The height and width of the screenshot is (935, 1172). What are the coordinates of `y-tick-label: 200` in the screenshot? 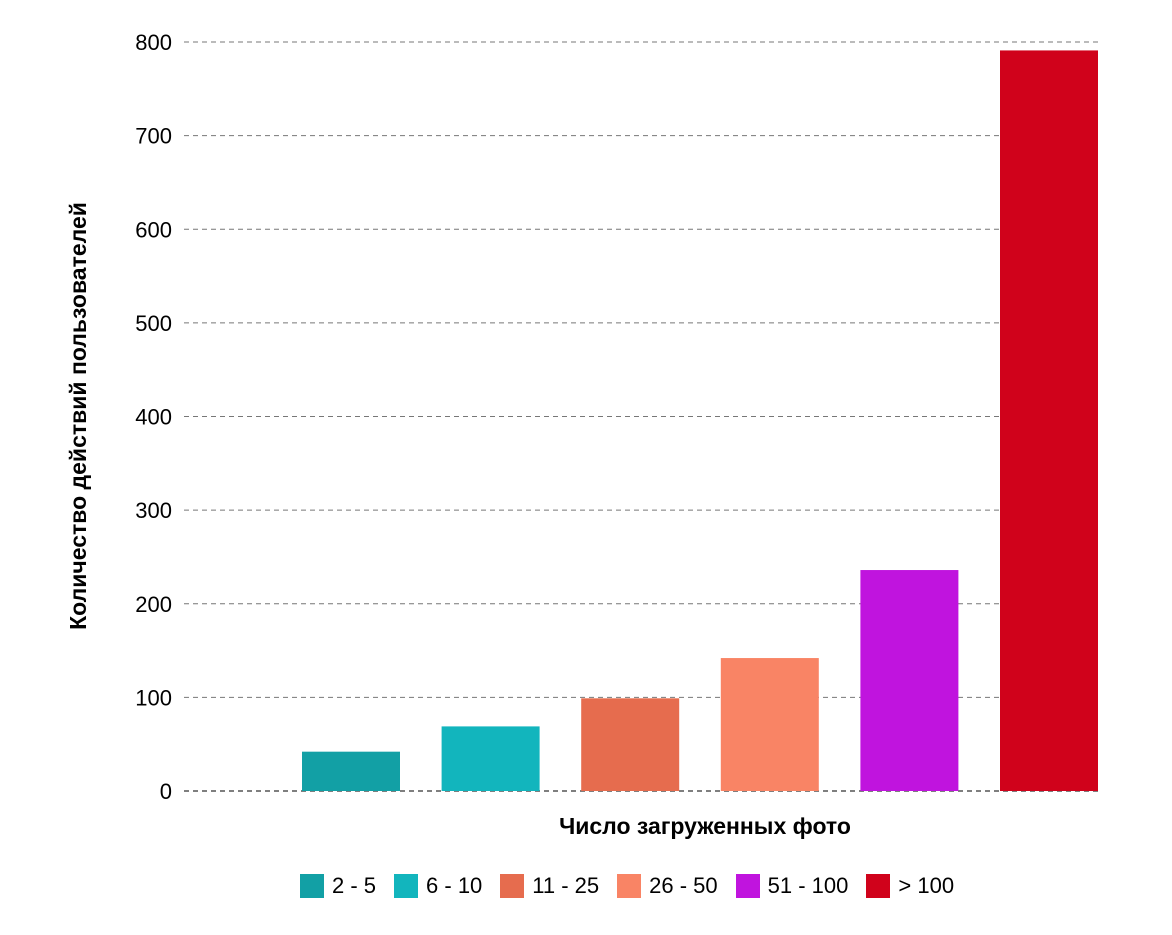 It's located at (153, 604).